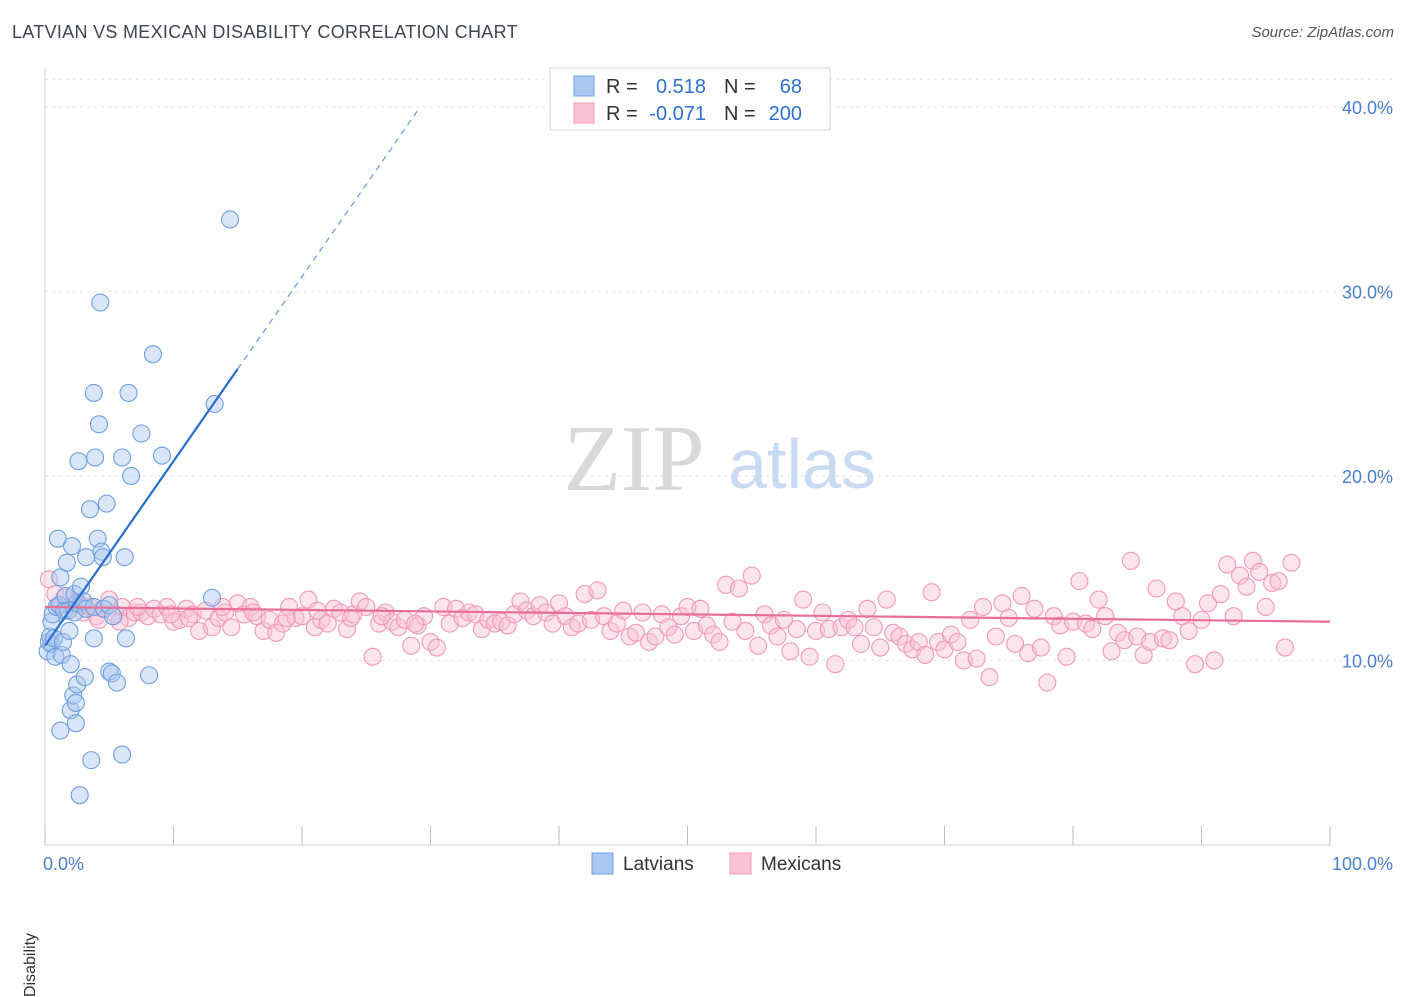  Describe the element at coordinates (1362, 864) in the screenshot. I see `x-tick-label-1: 100.0%` at that location.